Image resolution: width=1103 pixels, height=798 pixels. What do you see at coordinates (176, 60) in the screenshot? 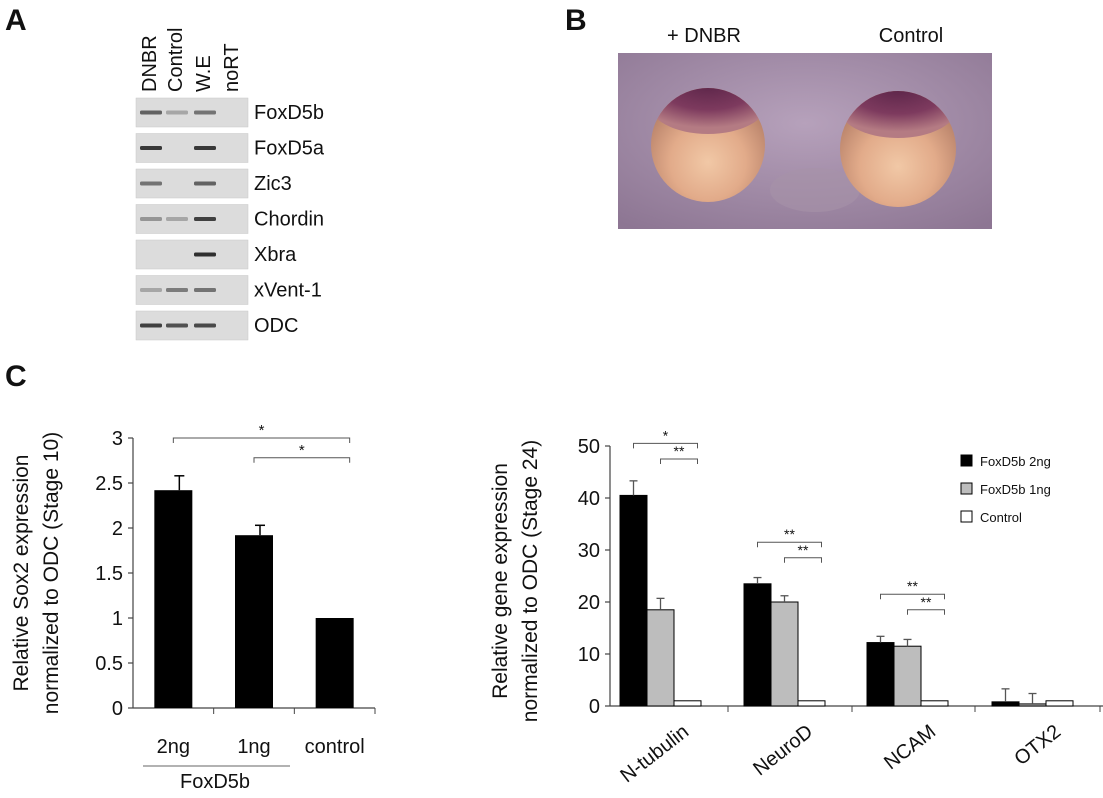
I see `gel-lane-label: Control` at bounding box center [176, 60].